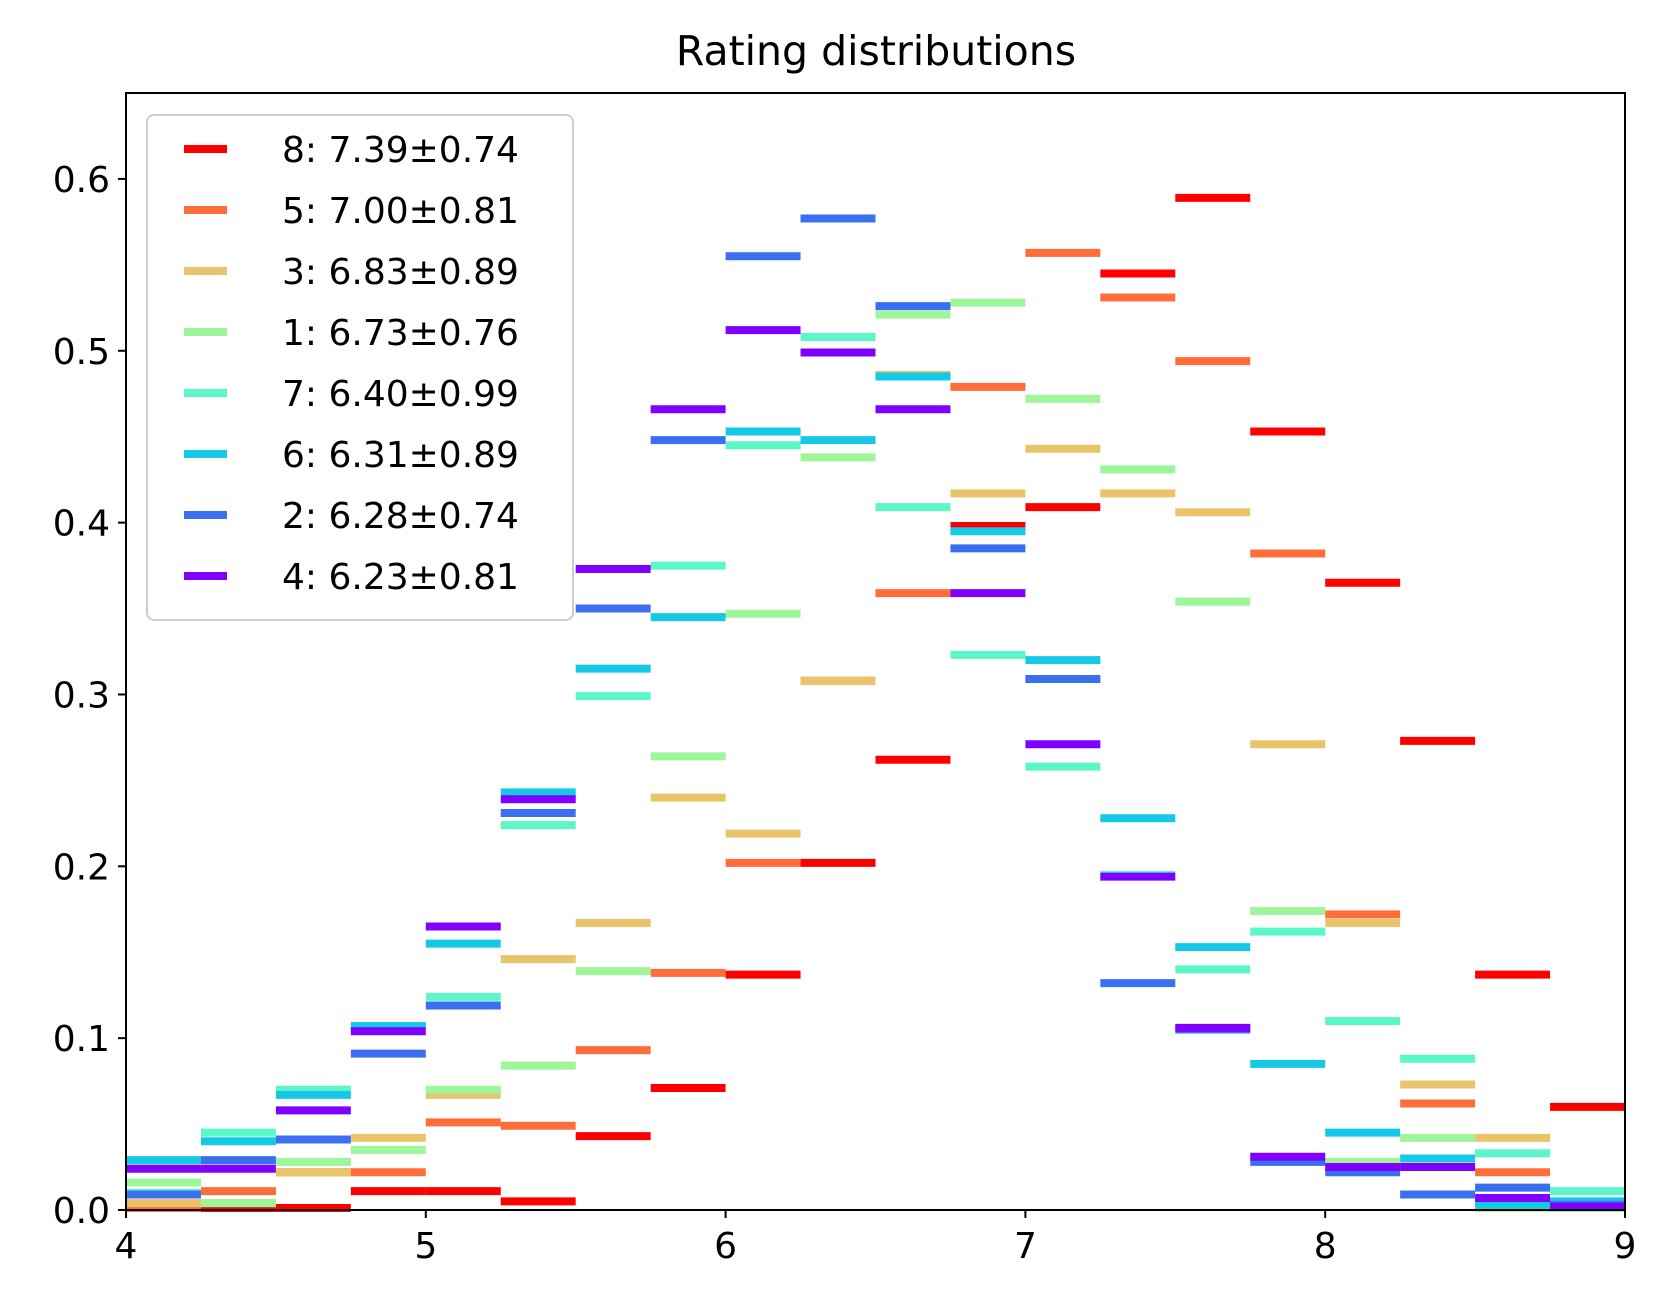 Image resolution: width=1657 pixels, height=1302 pixels. Describe the element at coordinates (81, 867) in the screenshot. I see `y-tick-label: 0.2` at that location.